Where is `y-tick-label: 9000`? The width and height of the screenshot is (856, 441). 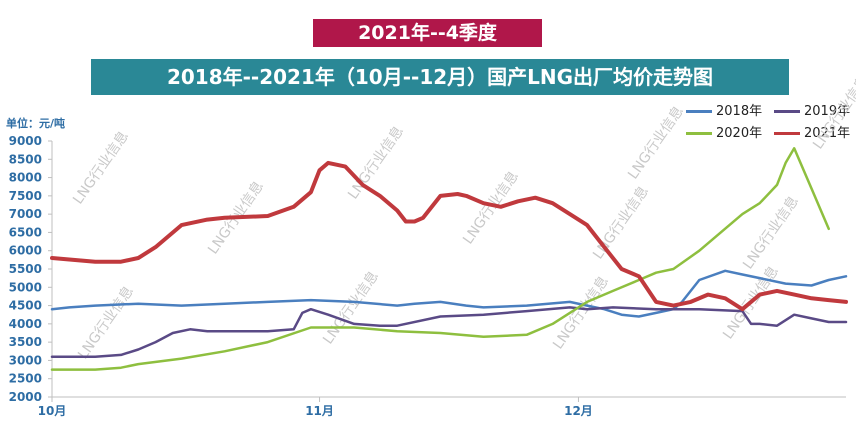
y-tick-label: 9000 is located at coordinates (25, 141).